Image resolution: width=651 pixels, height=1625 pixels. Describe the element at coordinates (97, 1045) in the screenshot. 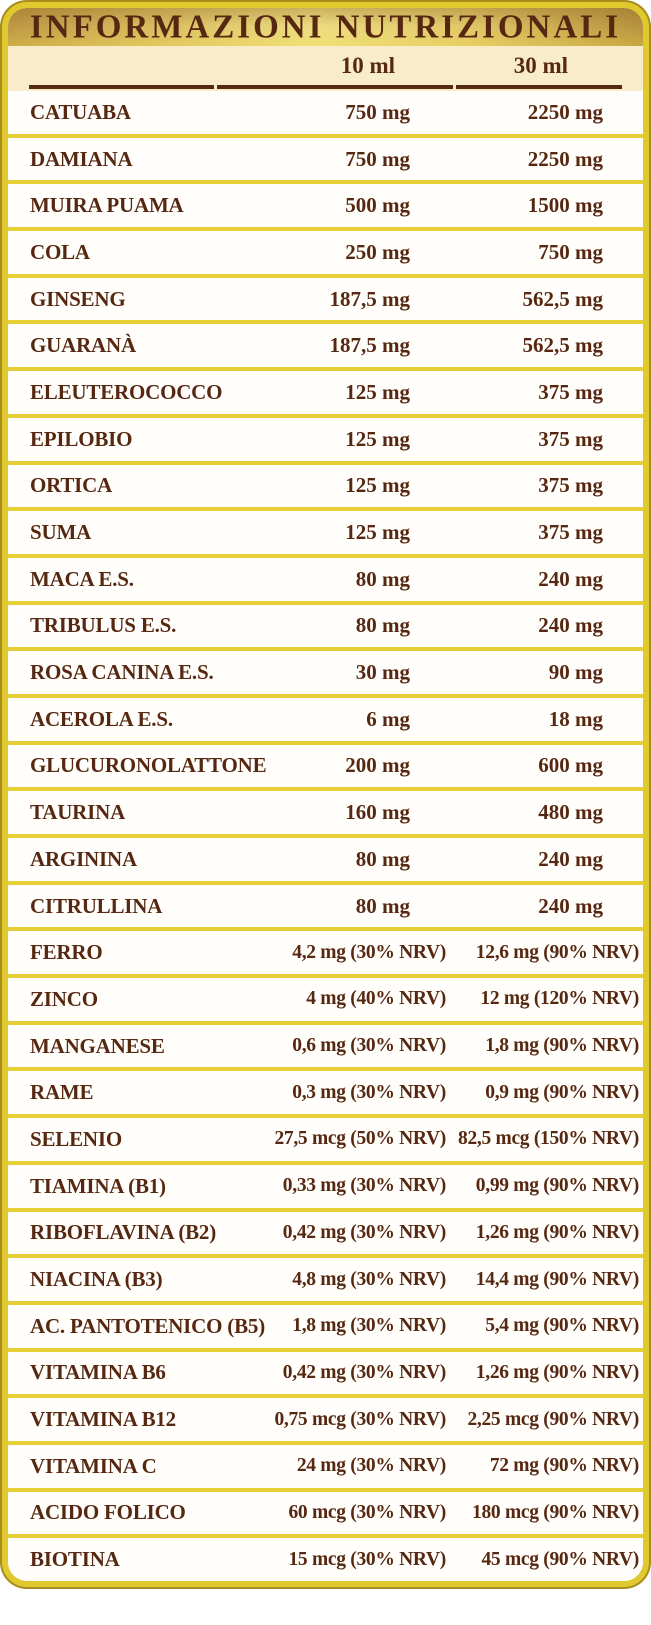

I see `ingredient-name: MANGANESE` at that location.